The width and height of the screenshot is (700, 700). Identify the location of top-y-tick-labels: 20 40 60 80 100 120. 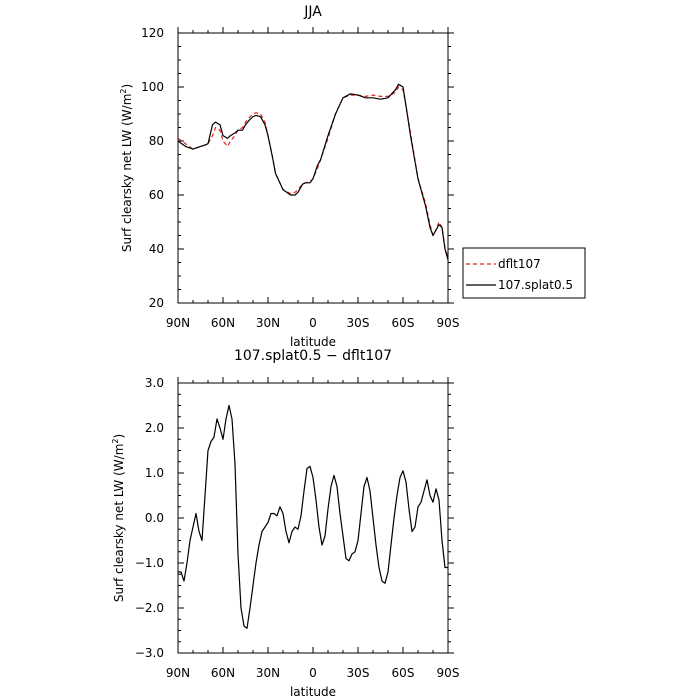
(152, 168).